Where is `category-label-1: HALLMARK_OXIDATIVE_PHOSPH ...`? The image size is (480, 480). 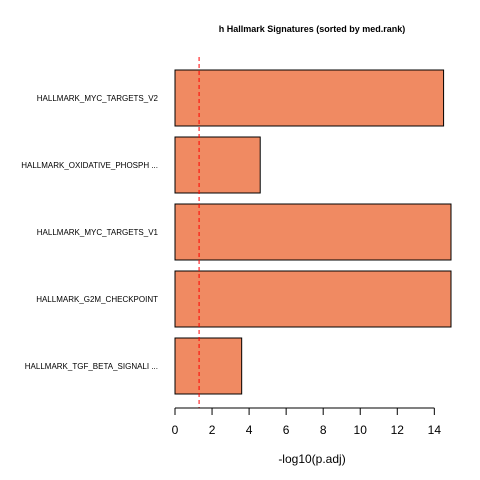
category-label-1: HALLMARK_OXIDATIVE_PHOSPH ... is located at coordinates (89, 165).